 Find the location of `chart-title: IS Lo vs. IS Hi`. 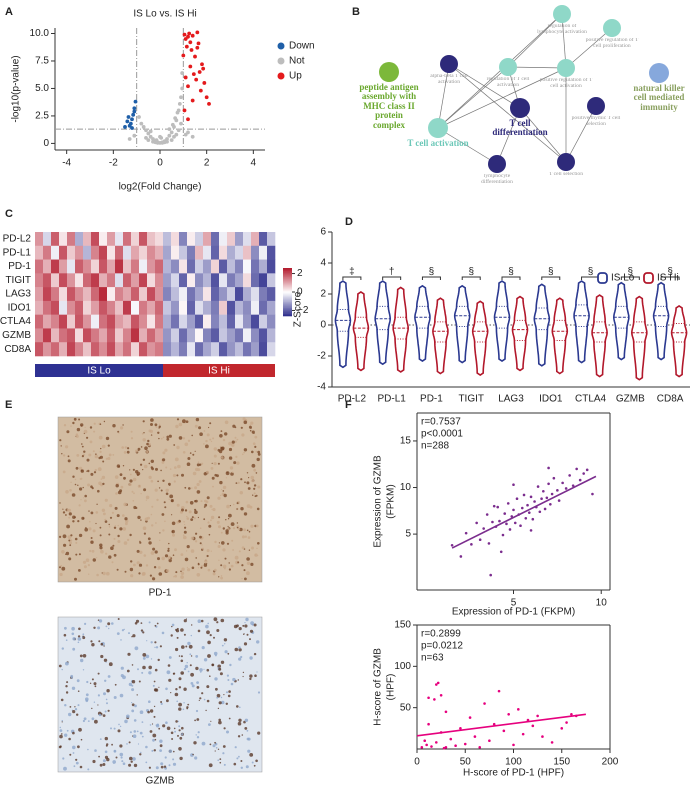

chart-title: IS Lo vs. IS Hi is located at coordinates (164, 14).